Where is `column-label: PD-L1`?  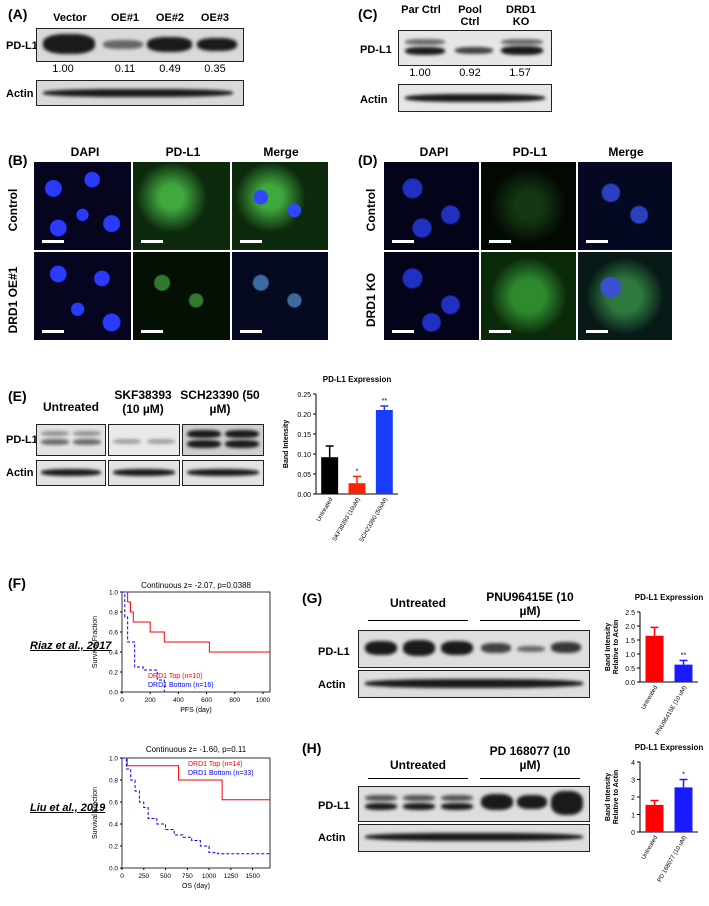
column-label: PD-L1 is located at coordinates (183, 152).